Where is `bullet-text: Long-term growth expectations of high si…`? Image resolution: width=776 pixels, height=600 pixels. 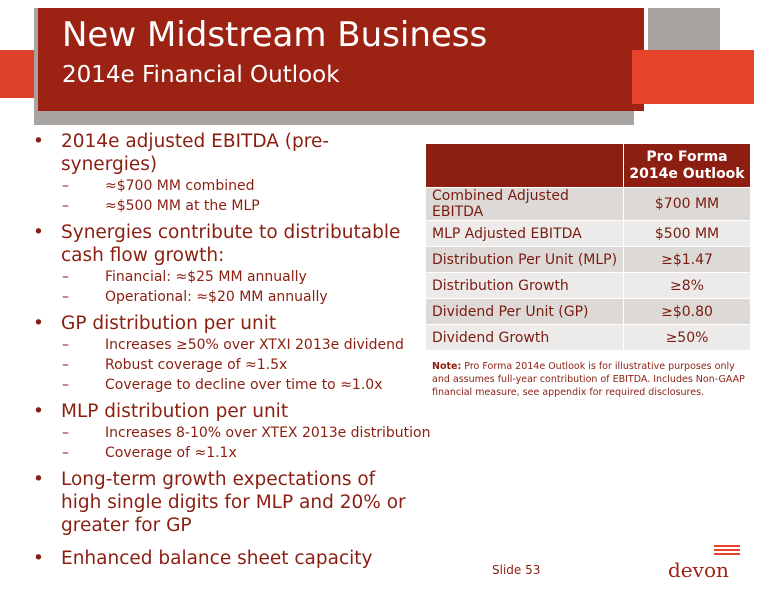 bullet-text: Long-term growth expectations of high si… is located at coordinates (233, 502).